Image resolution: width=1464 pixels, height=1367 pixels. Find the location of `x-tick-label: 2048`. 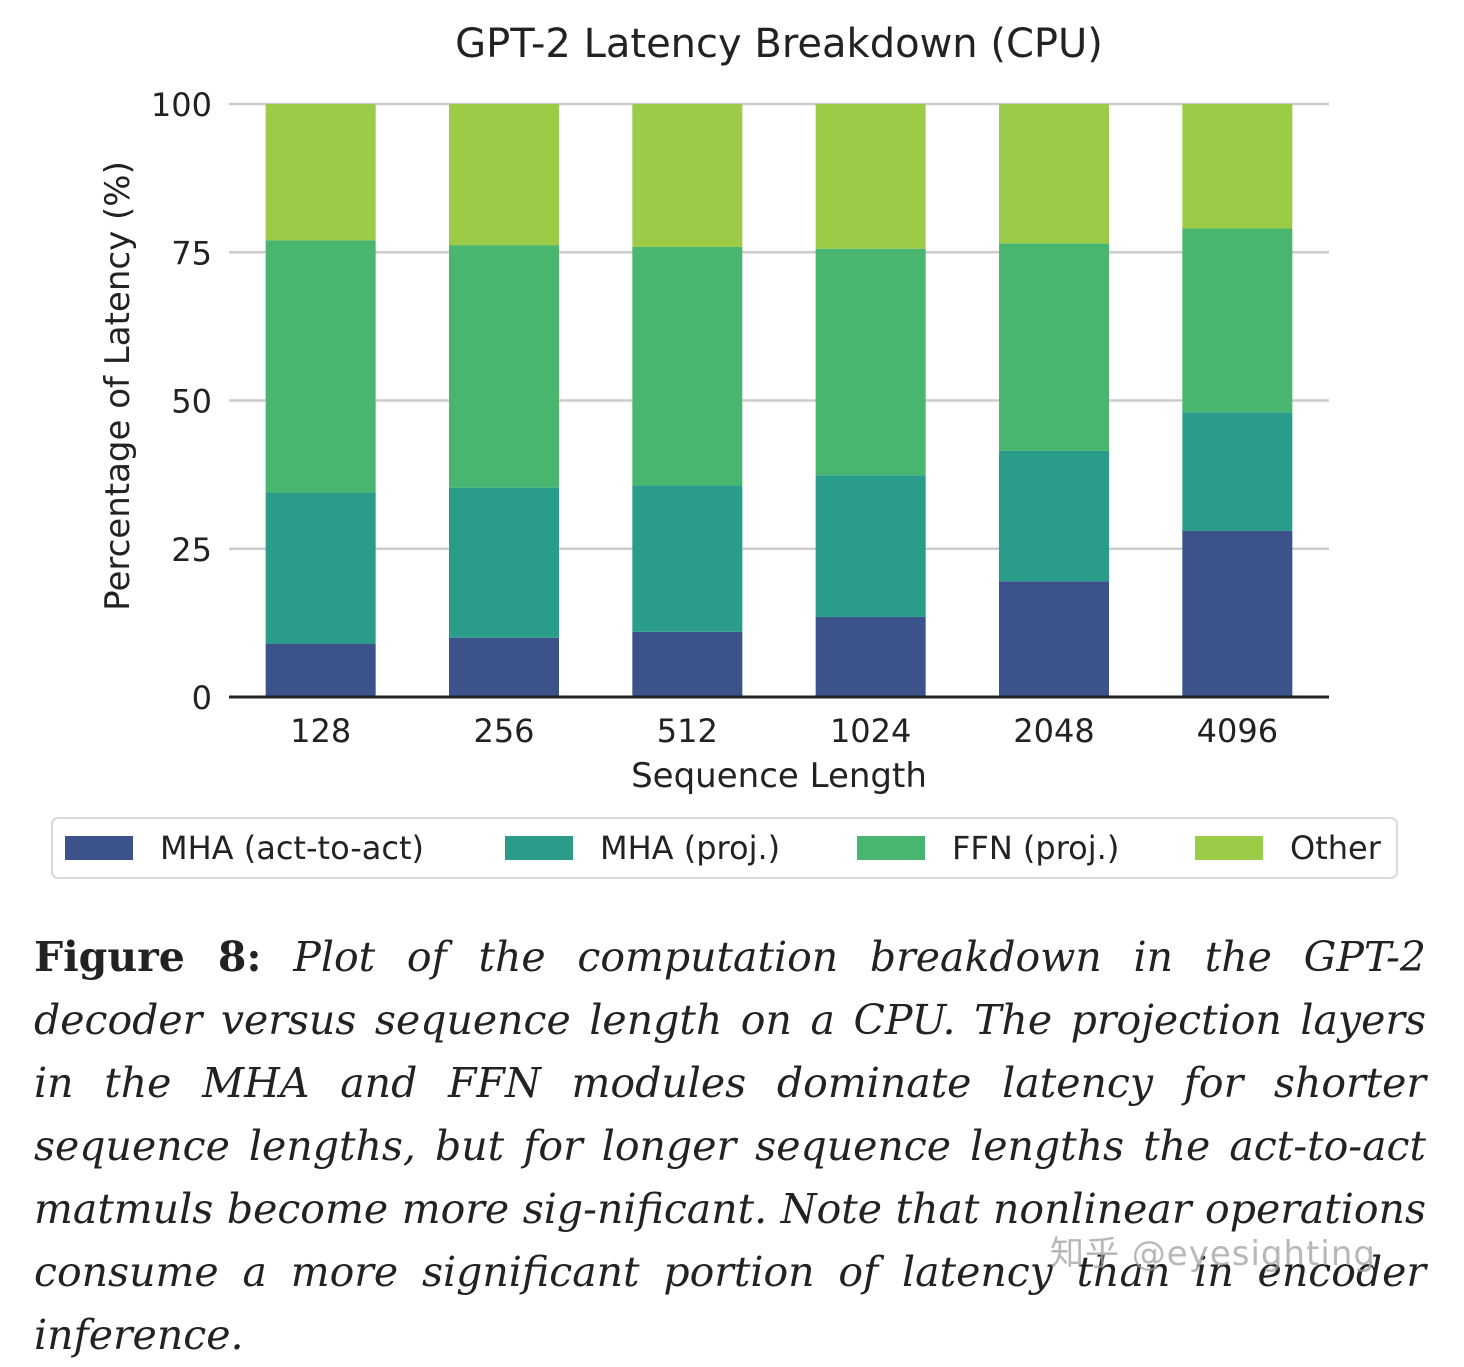

x-tick-label: 2048 is located at coordinates (1053, 731).